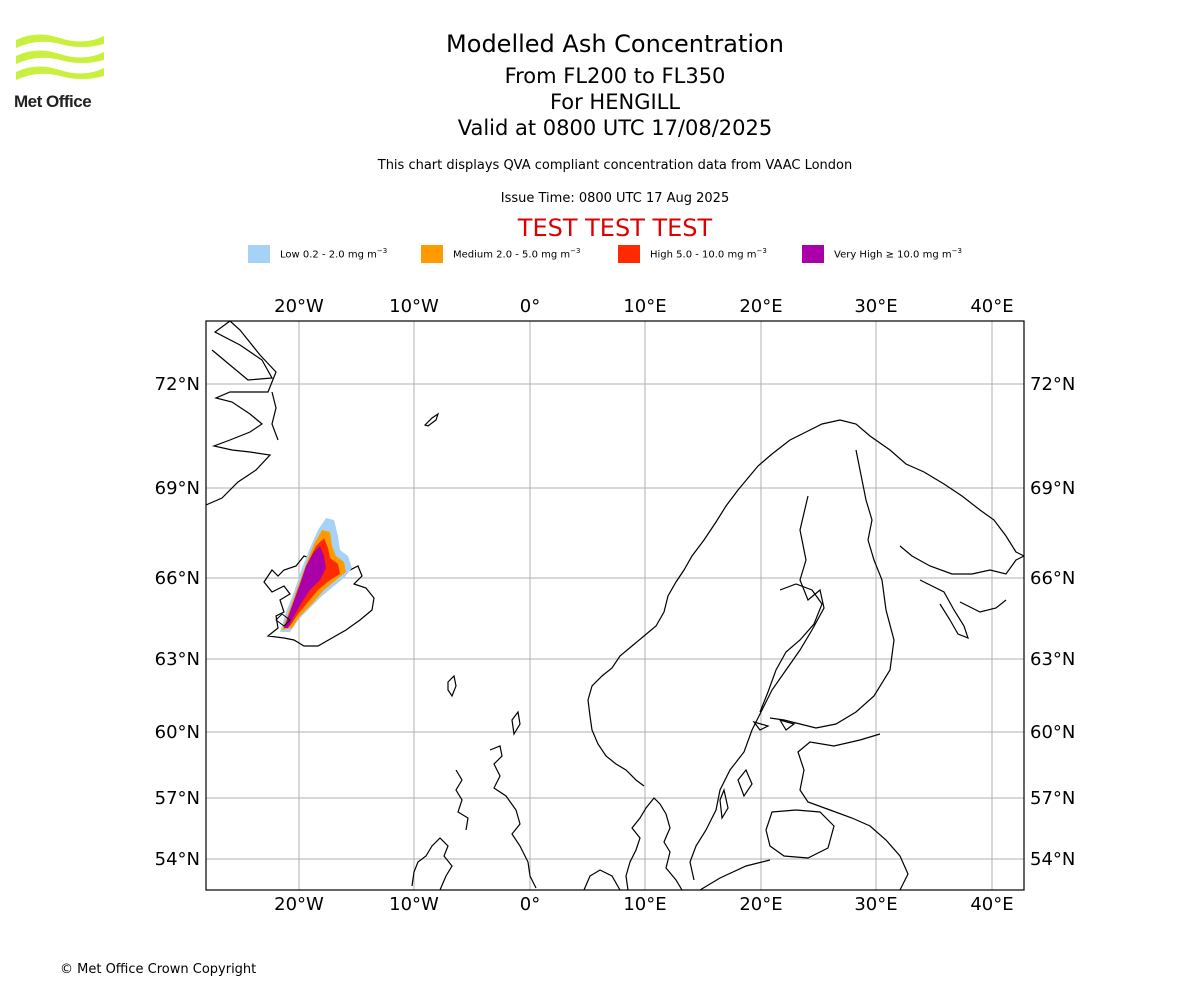  Describe the element at coordinates (177, 859) in the screenshot. I see `lat-tick-left: 54°N` at that location.